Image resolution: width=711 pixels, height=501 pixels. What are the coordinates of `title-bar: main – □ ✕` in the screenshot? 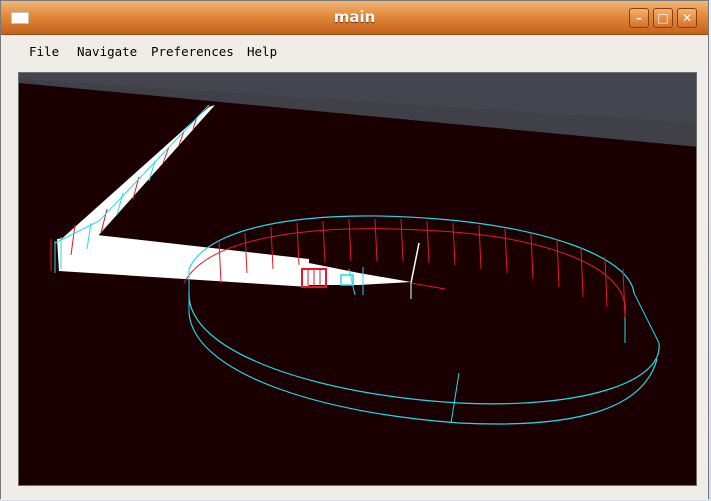 It's located at (354, 18).